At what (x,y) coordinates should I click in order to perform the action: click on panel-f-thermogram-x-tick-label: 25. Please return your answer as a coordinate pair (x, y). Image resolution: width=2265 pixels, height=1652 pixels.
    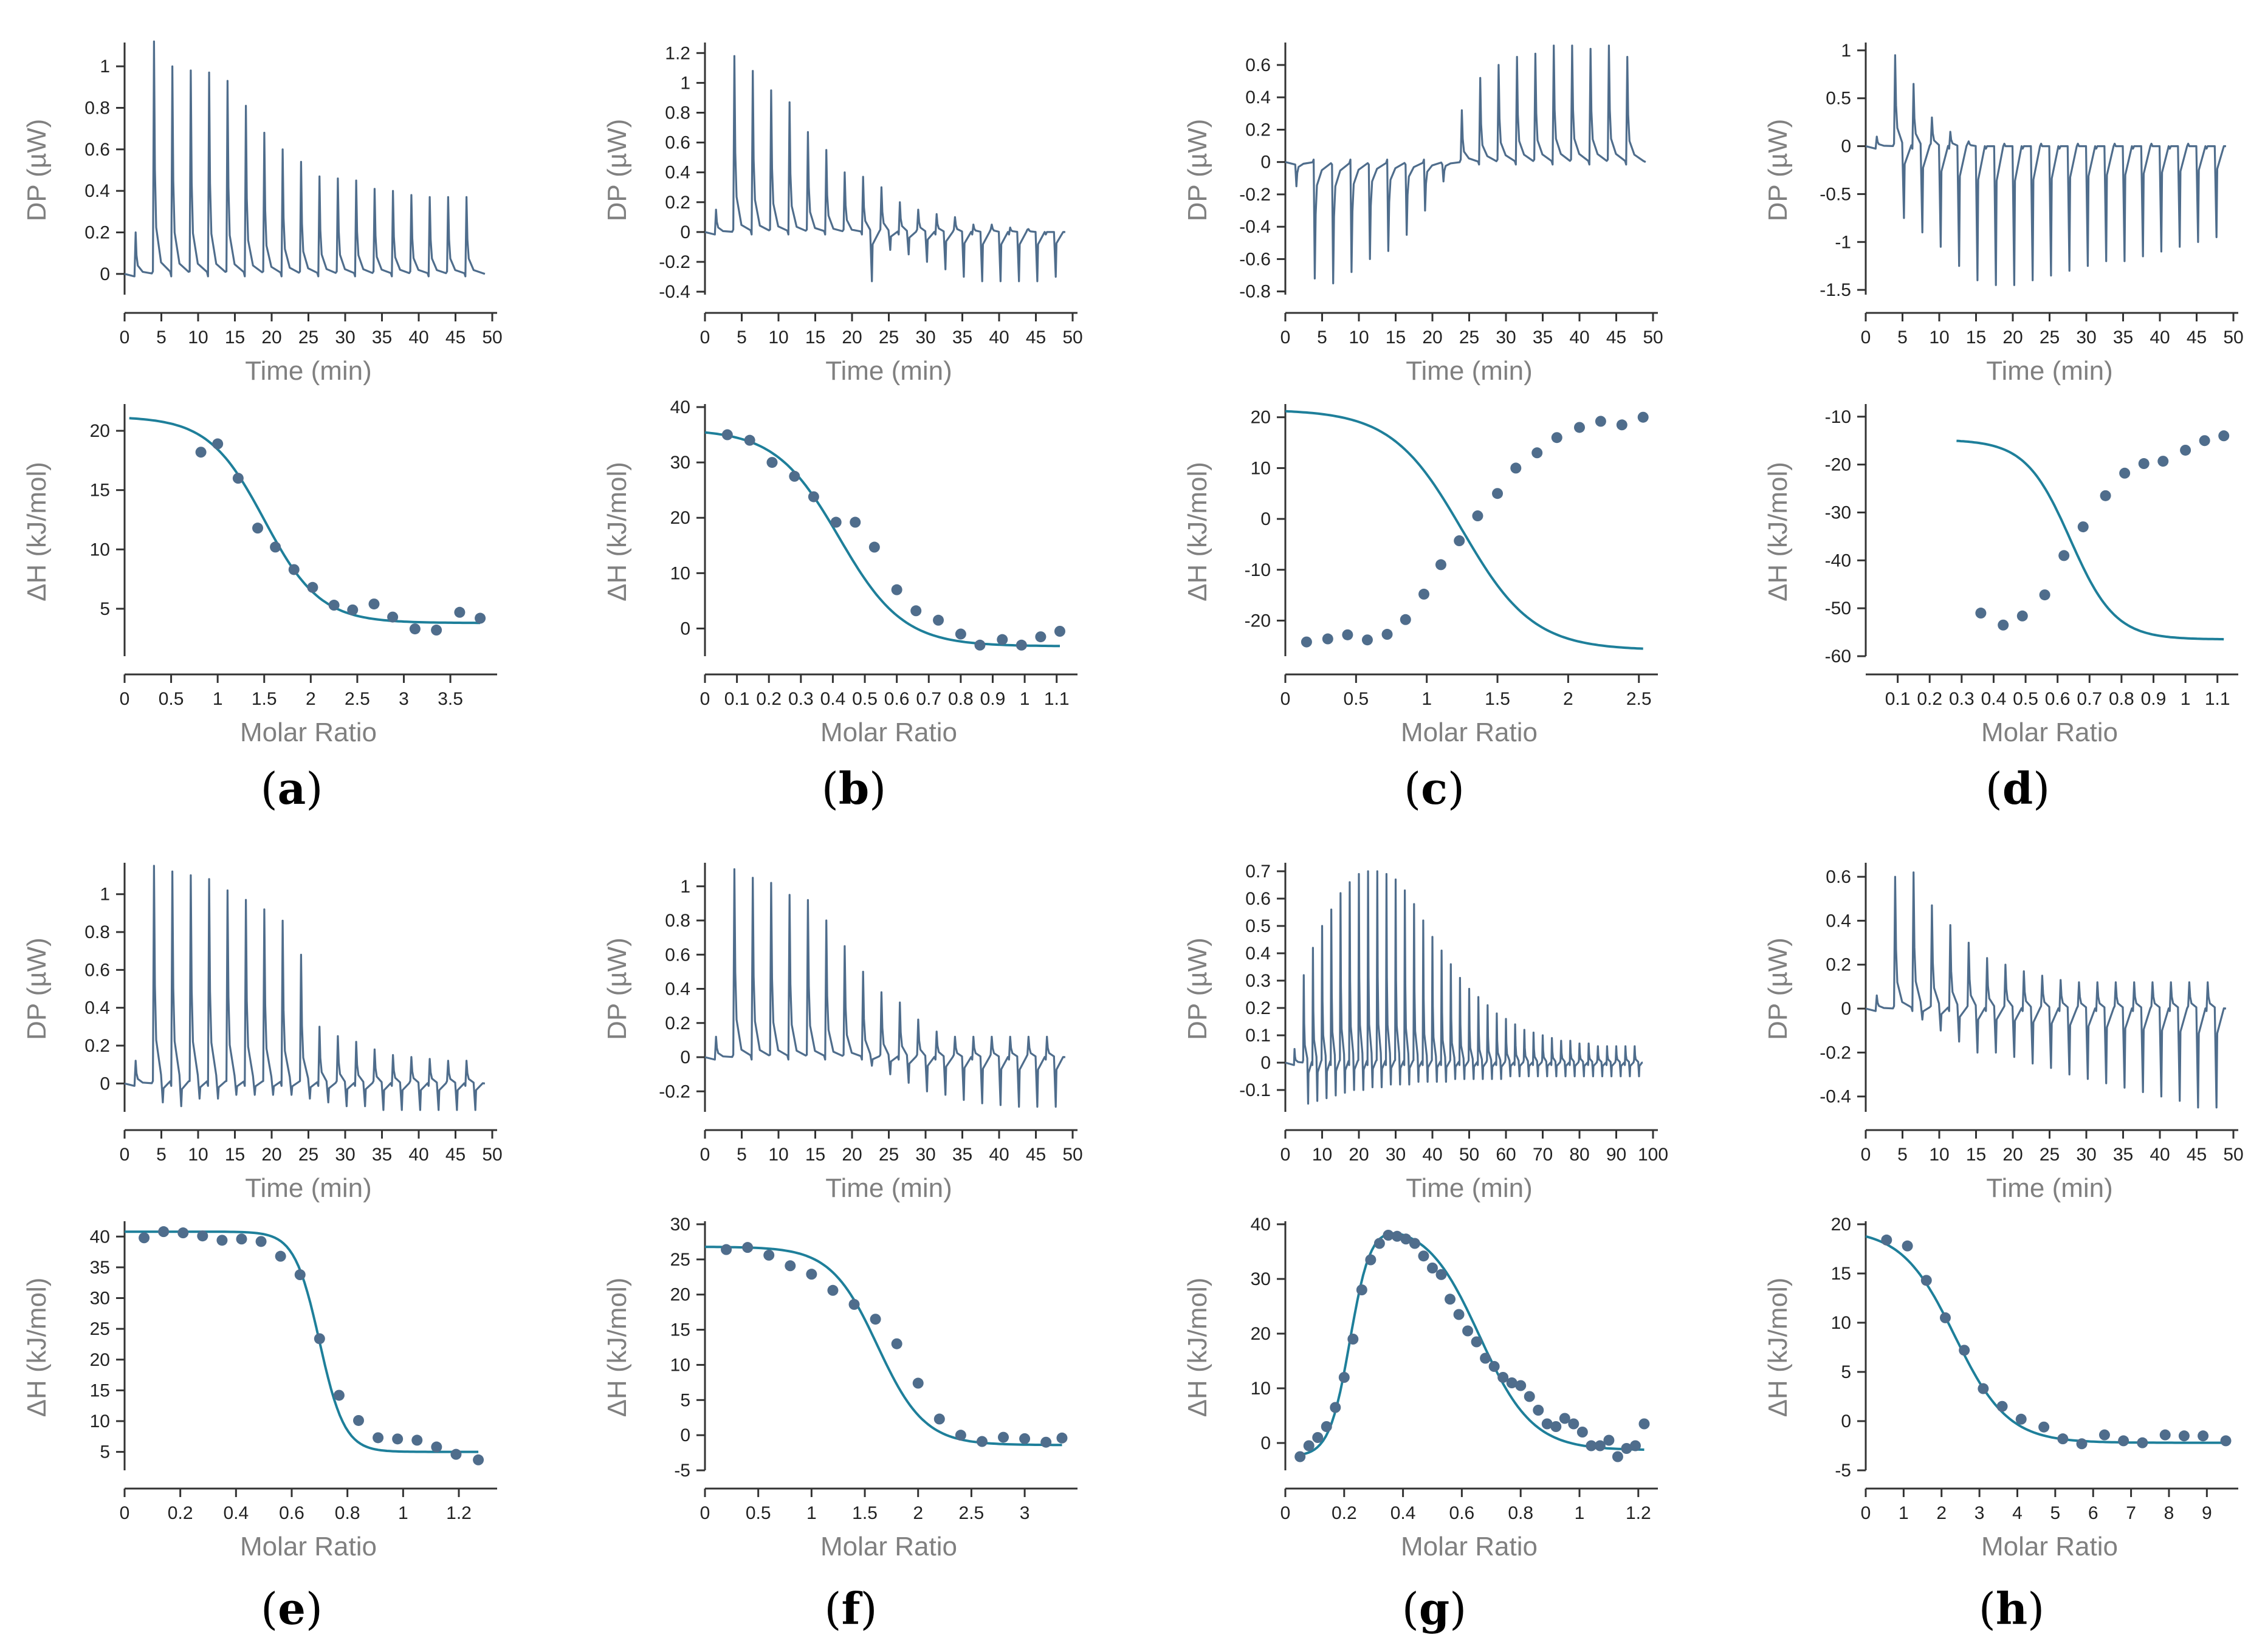
    Looking at the image, I should click on (889, 1155).